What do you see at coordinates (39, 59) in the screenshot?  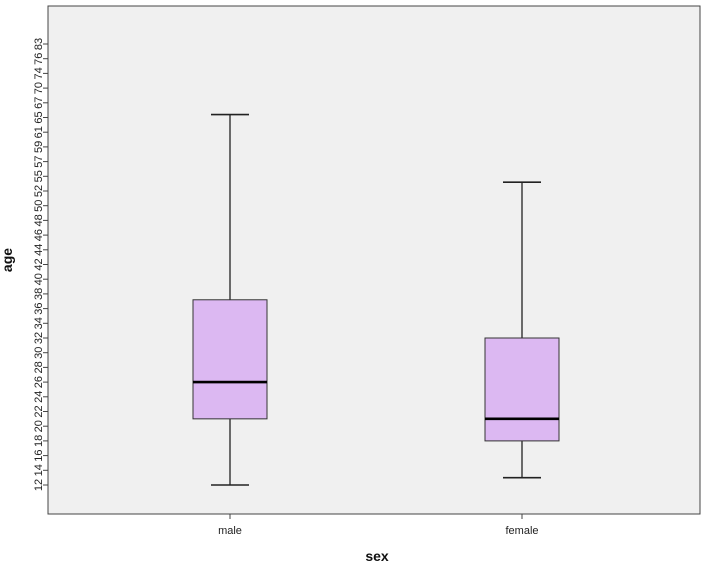 I see `y-tick-label: 76` at bounding box center [39, 59].